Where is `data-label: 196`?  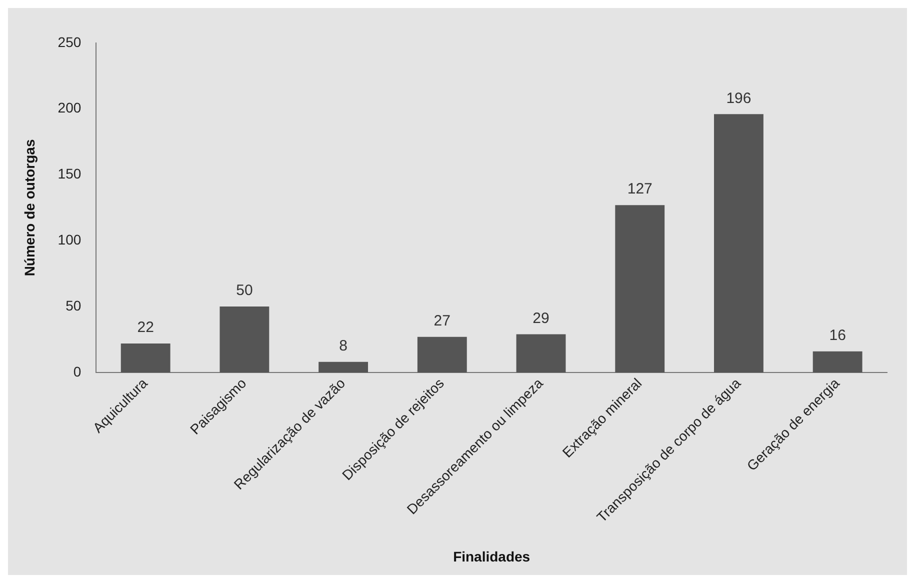
data-label: 196 is located at coordinates (739, 98).